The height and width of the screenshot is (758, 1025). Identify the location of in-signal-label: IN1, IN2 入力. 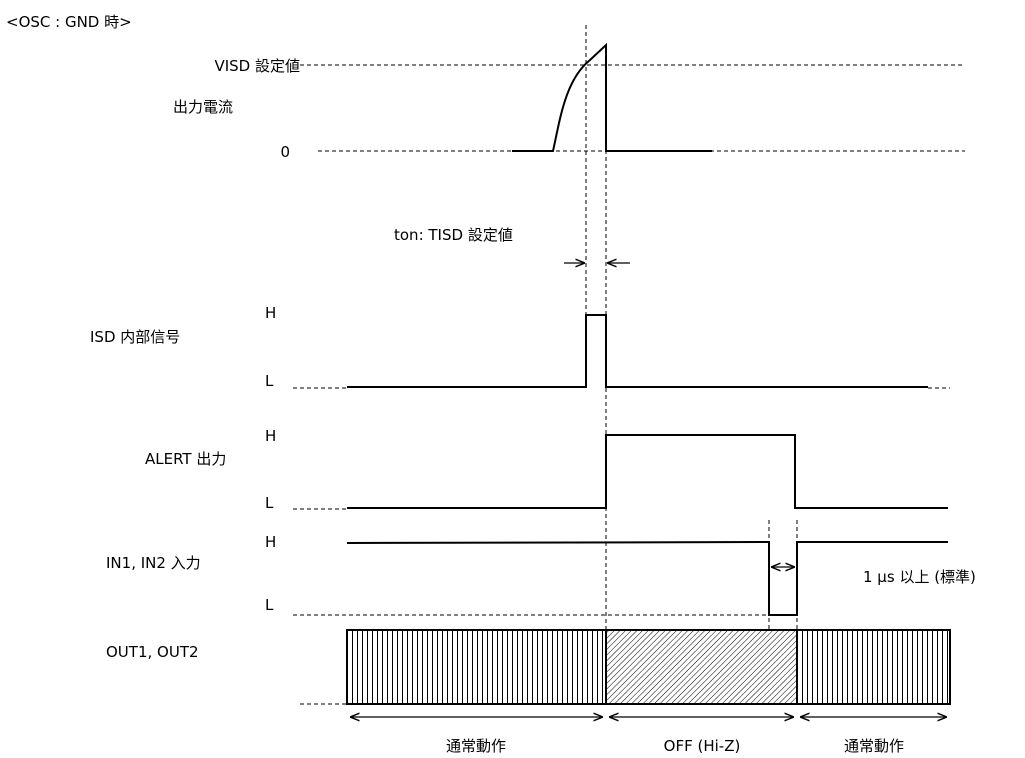
(153, 563).